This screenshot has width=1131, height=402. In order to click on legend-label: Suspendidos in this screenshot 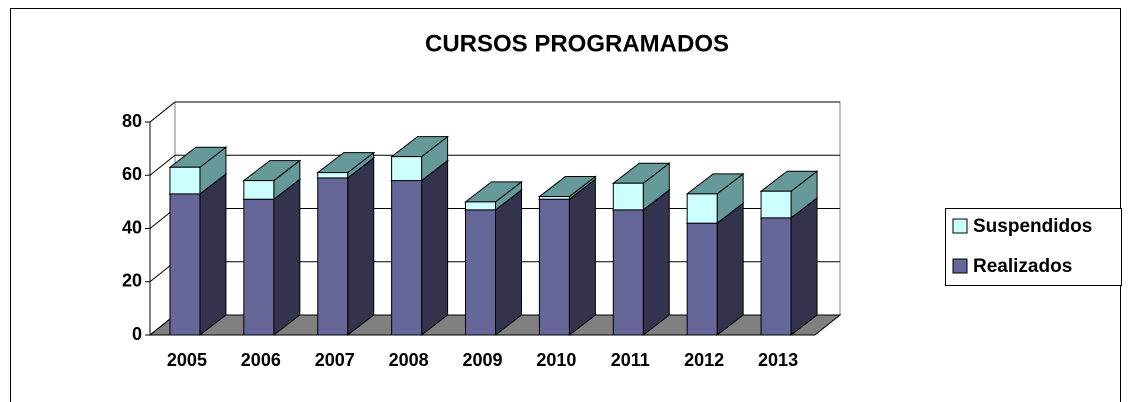, I will do `click(1032, 226)`.